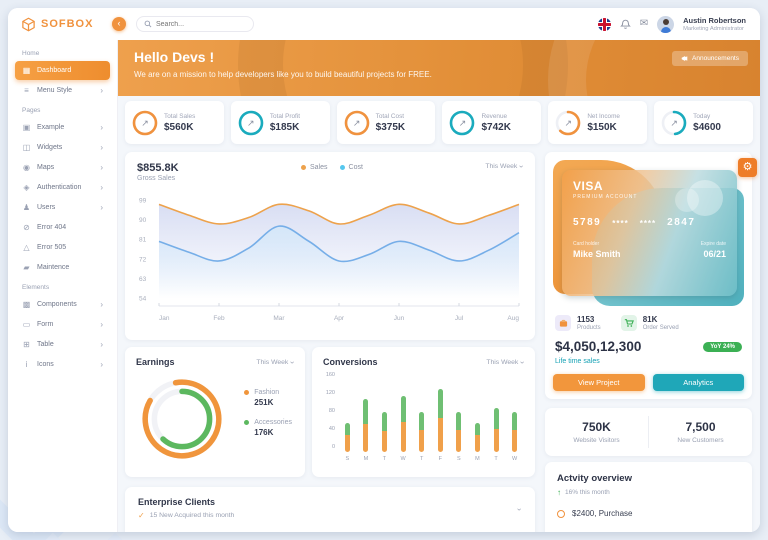  What do you see at coordinates (440, 418) in the screenshot?
I see `bar-slot-f-5: F` at bounding box center [440, 418].